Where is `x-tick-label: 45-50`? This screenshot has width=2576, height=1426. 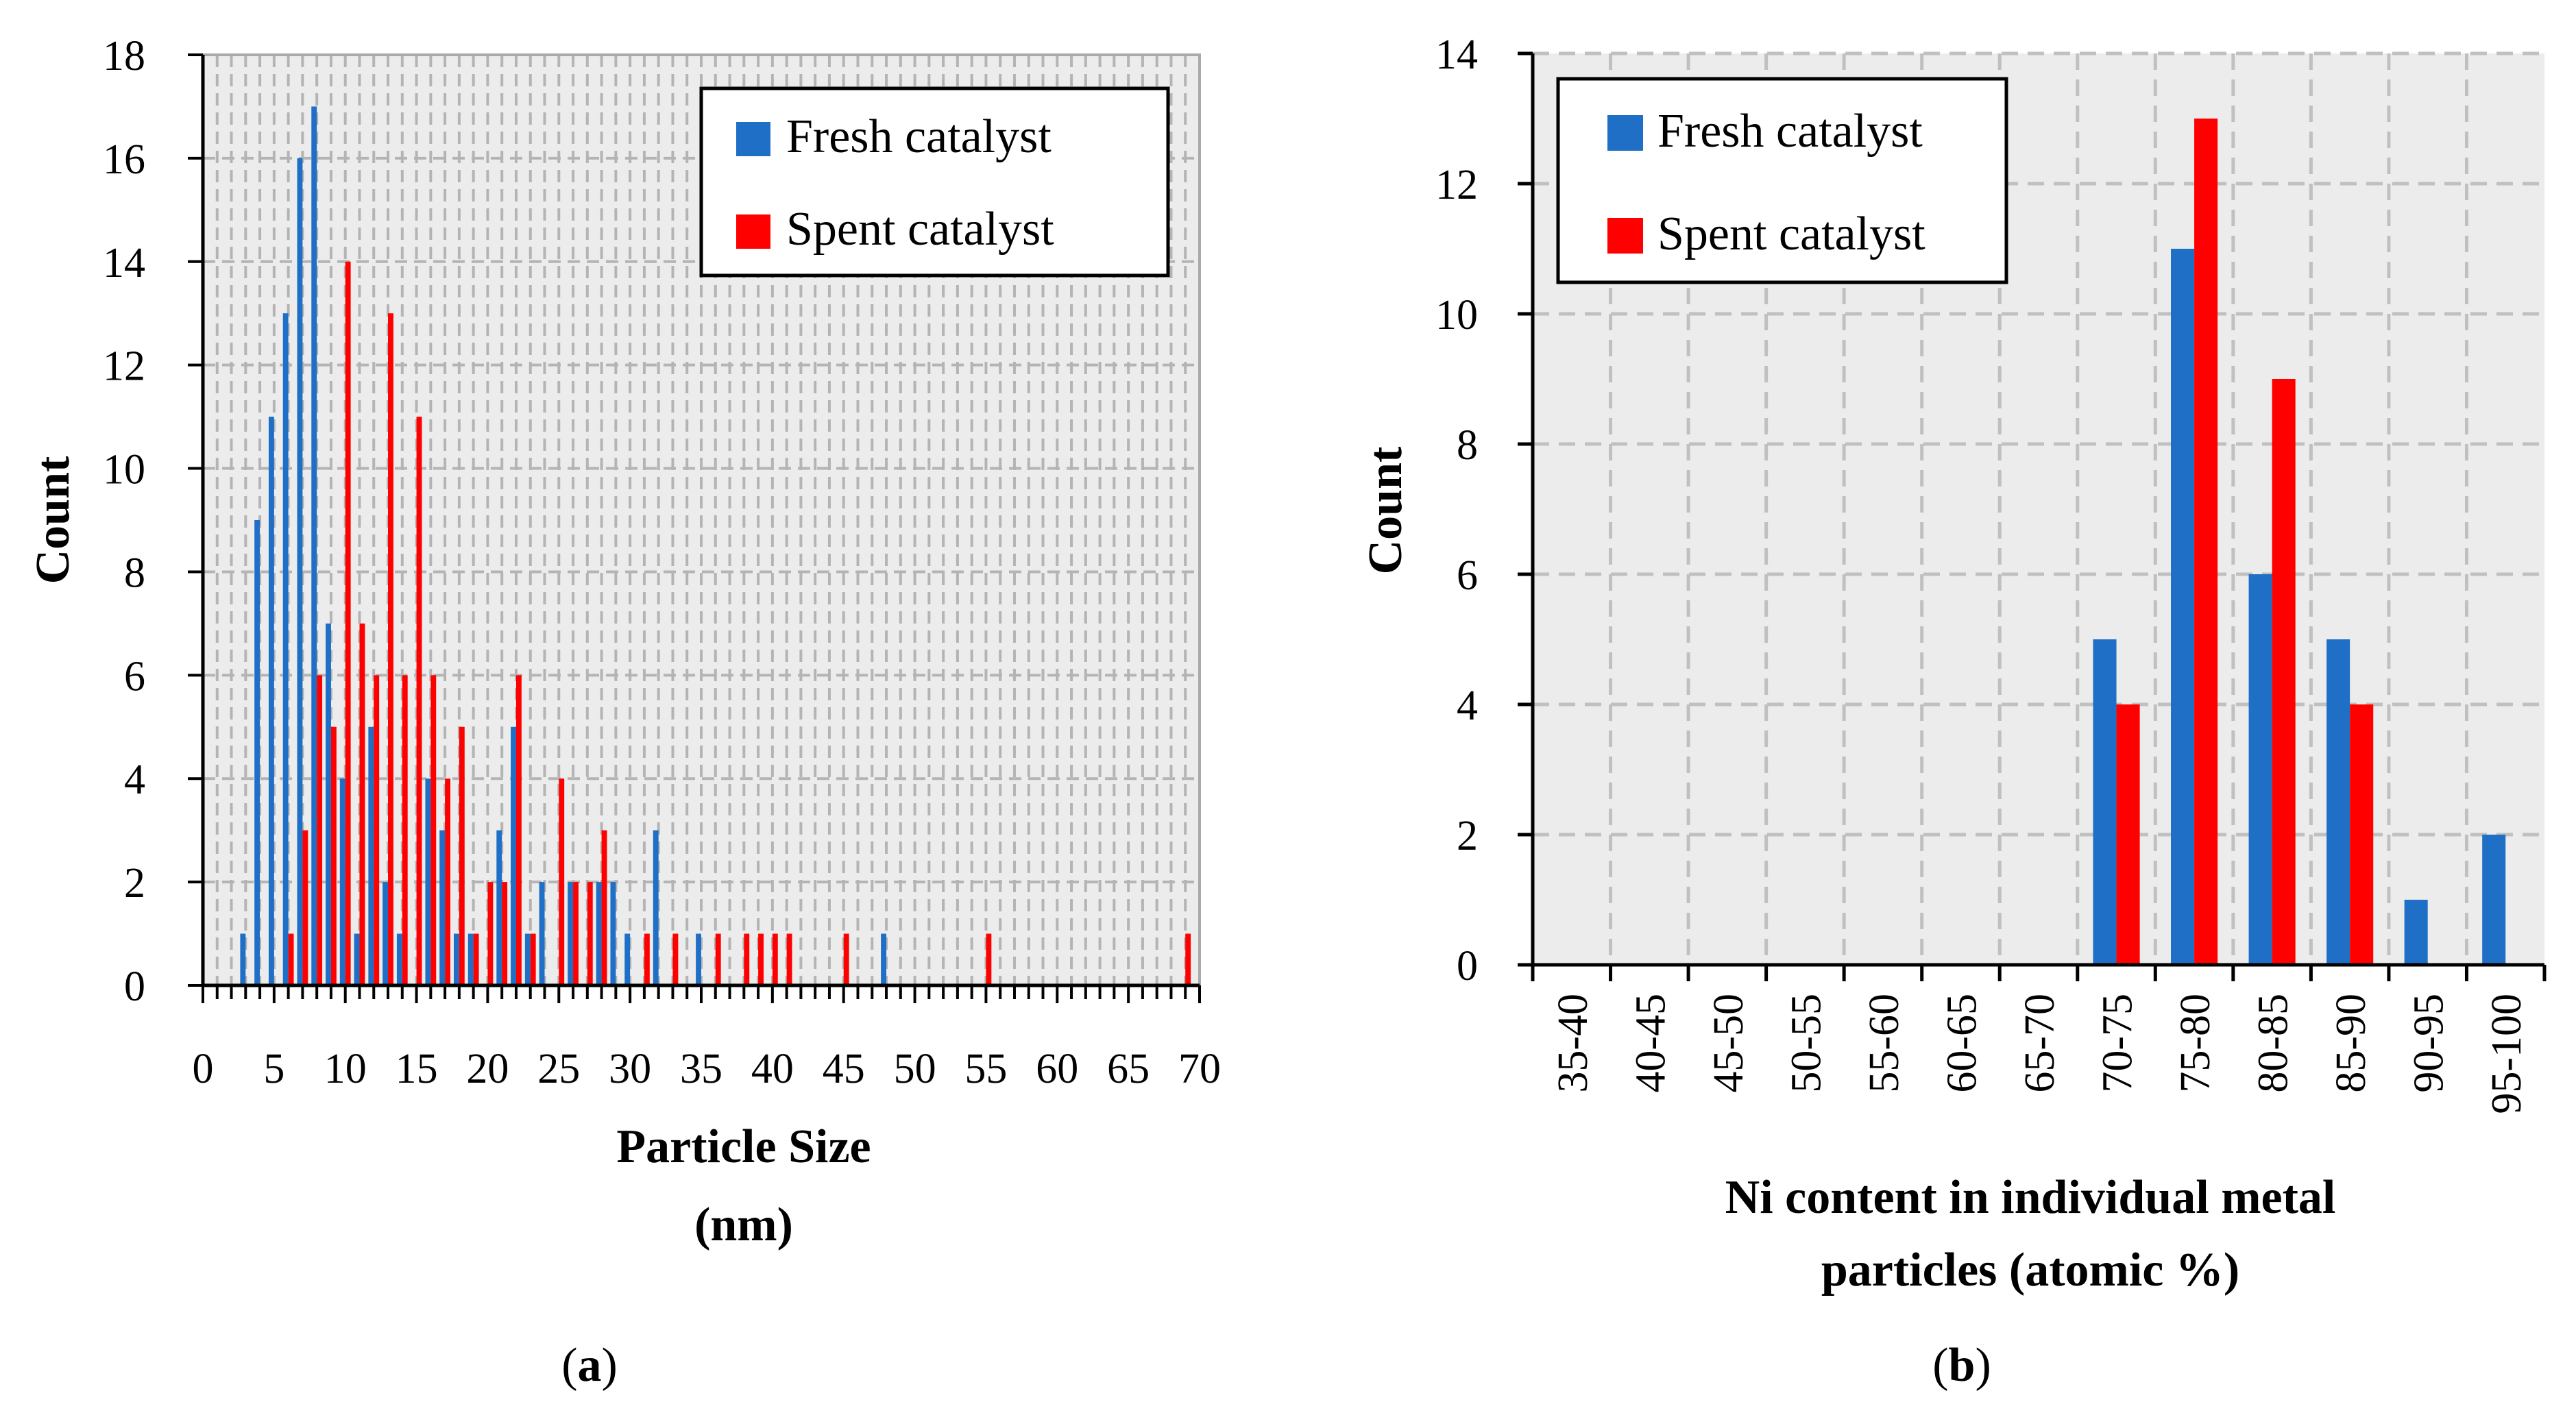 x-tick-label: 45-50 is located at coordinates (1728, 1043).